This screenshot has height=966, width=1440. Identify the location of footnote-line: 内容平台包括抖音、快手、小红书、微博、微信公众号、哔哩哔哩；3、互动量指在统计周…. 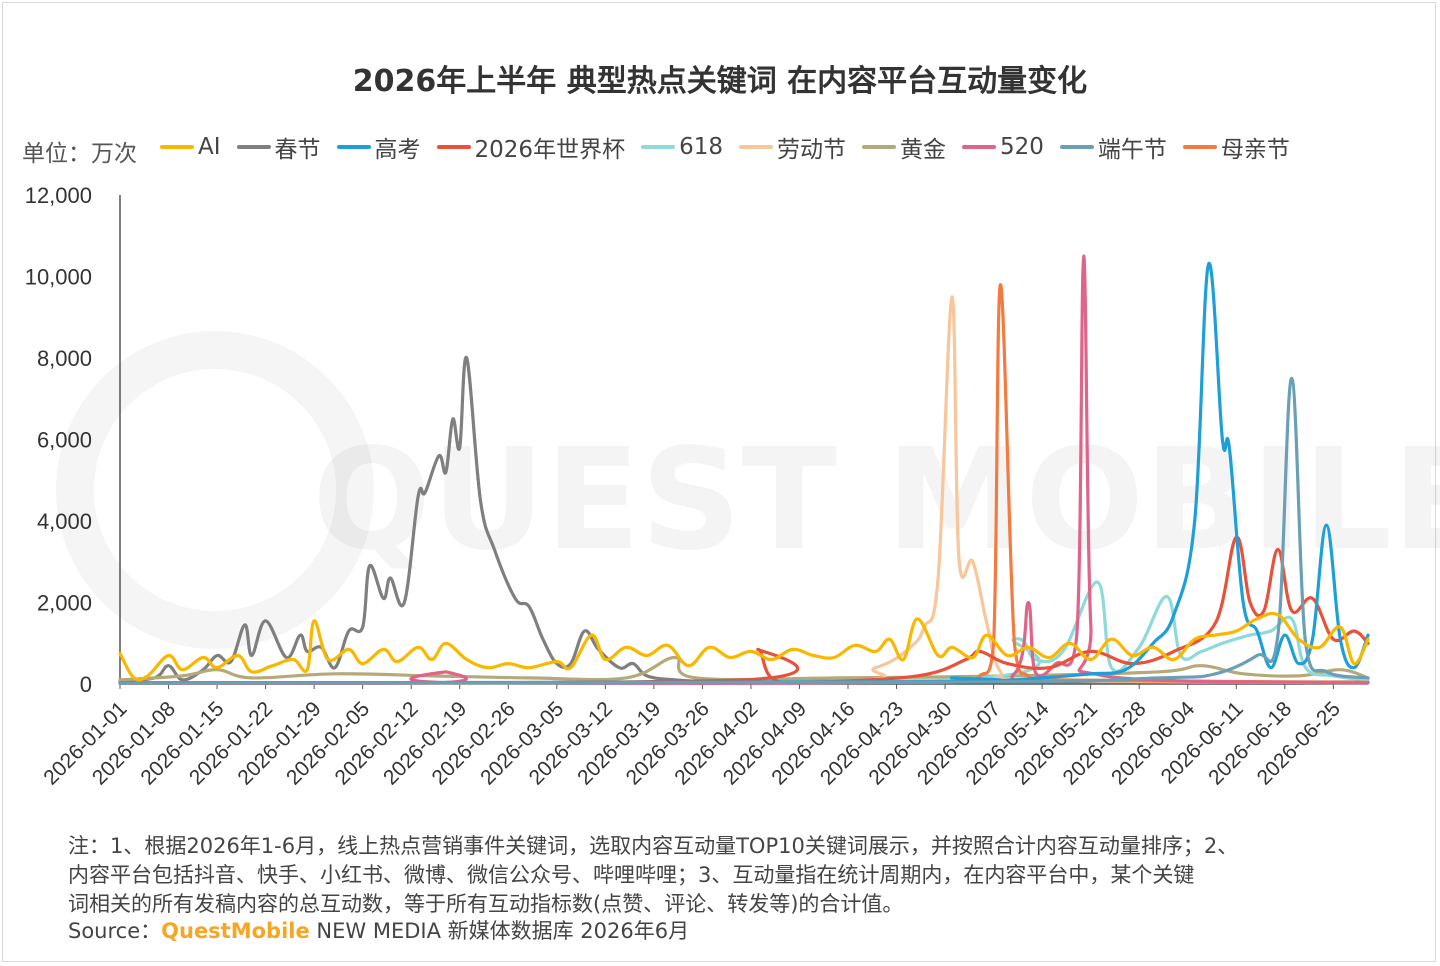
(631, 875).